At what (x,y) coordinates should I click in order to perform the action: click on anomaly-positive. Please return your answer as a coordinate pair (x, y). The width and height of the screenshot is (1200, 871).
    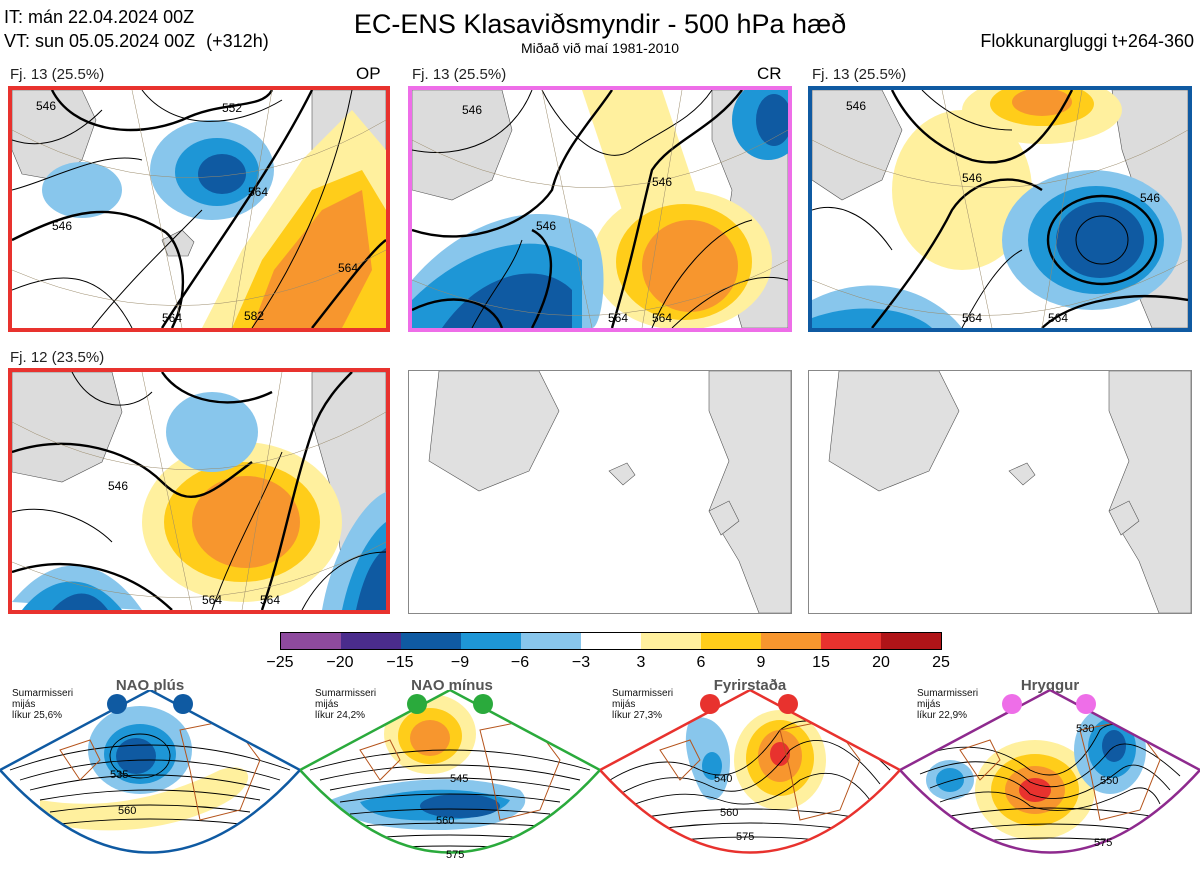
    Looking at the image, I should click on (144, 799).